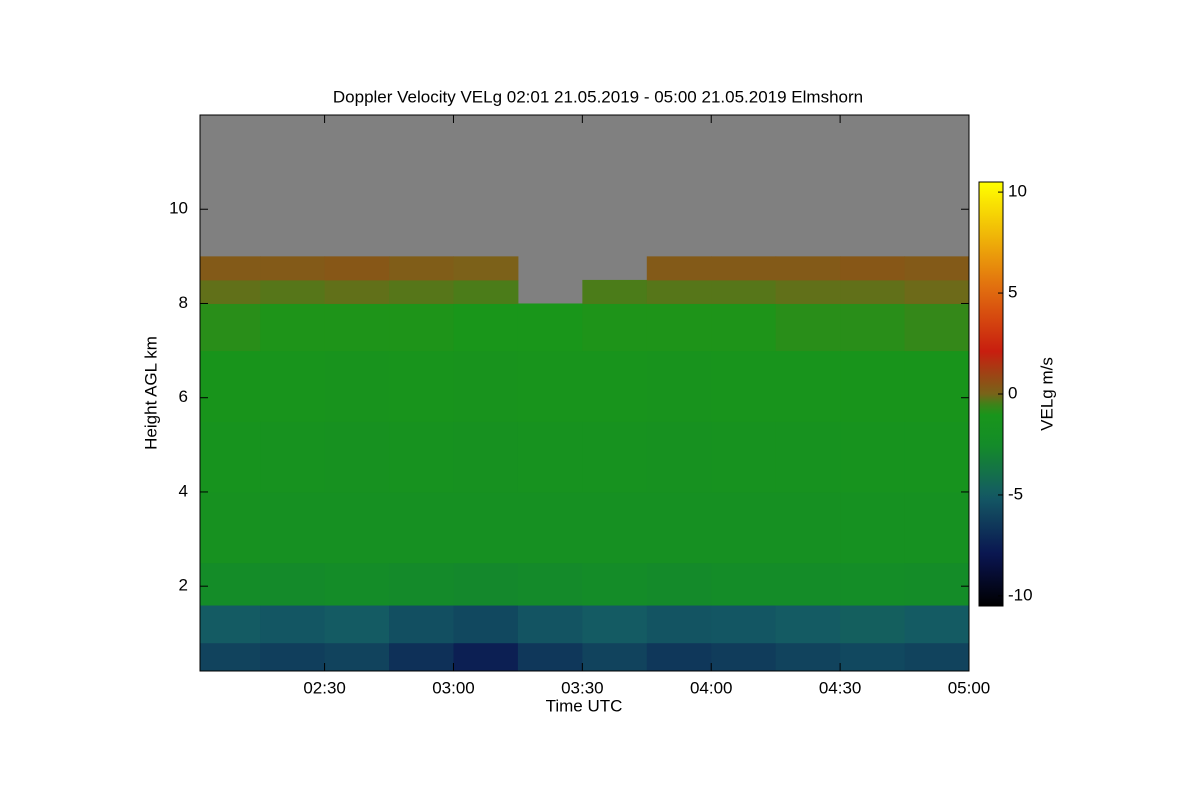  Describe the element at coordinates (183, 490) in the screenshot. I see `y-tick-label: 4` at that location.